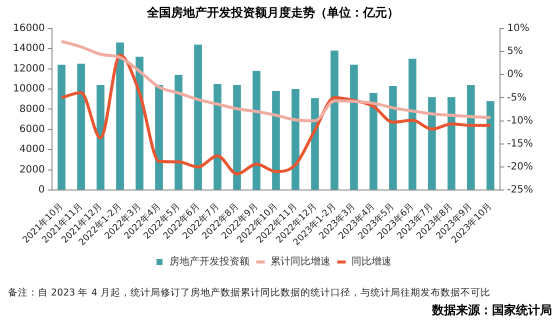 The image size is (556, 321). Describe the element at coordinates (515, 74) in the screenshot. I see `y2-tick-label: 0%` at that location.